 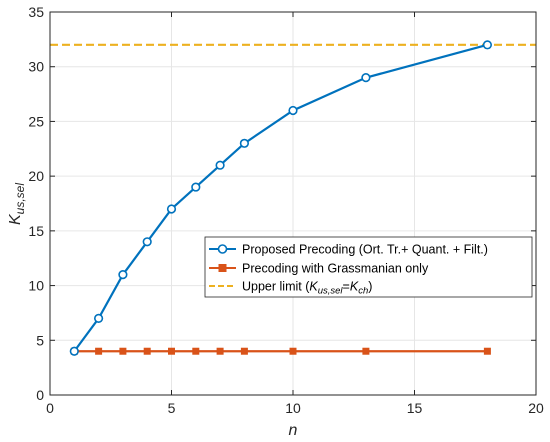 What do you see at coordinates (172, 408) in the screenshot?
I see `x-tick-label: 5` at bounding box center [172, 408].